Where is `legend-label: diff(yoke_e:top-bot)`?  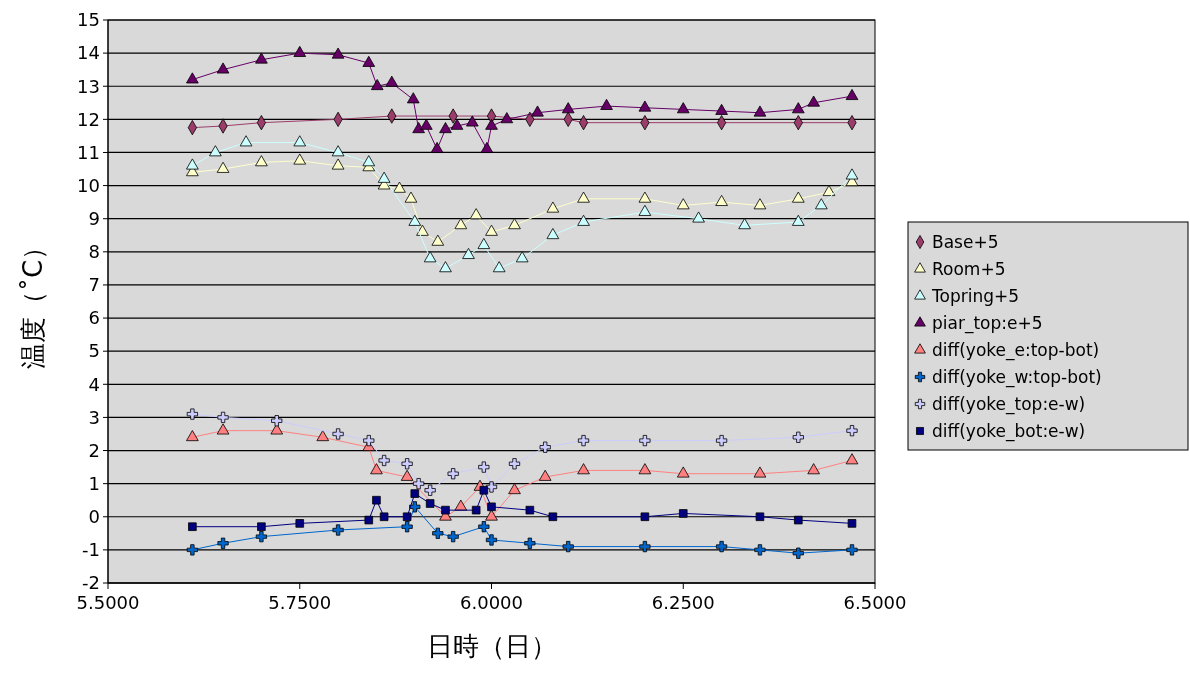
legend-label: diff(yoke_e:top-bot) is located at coordinates (1016, 350).